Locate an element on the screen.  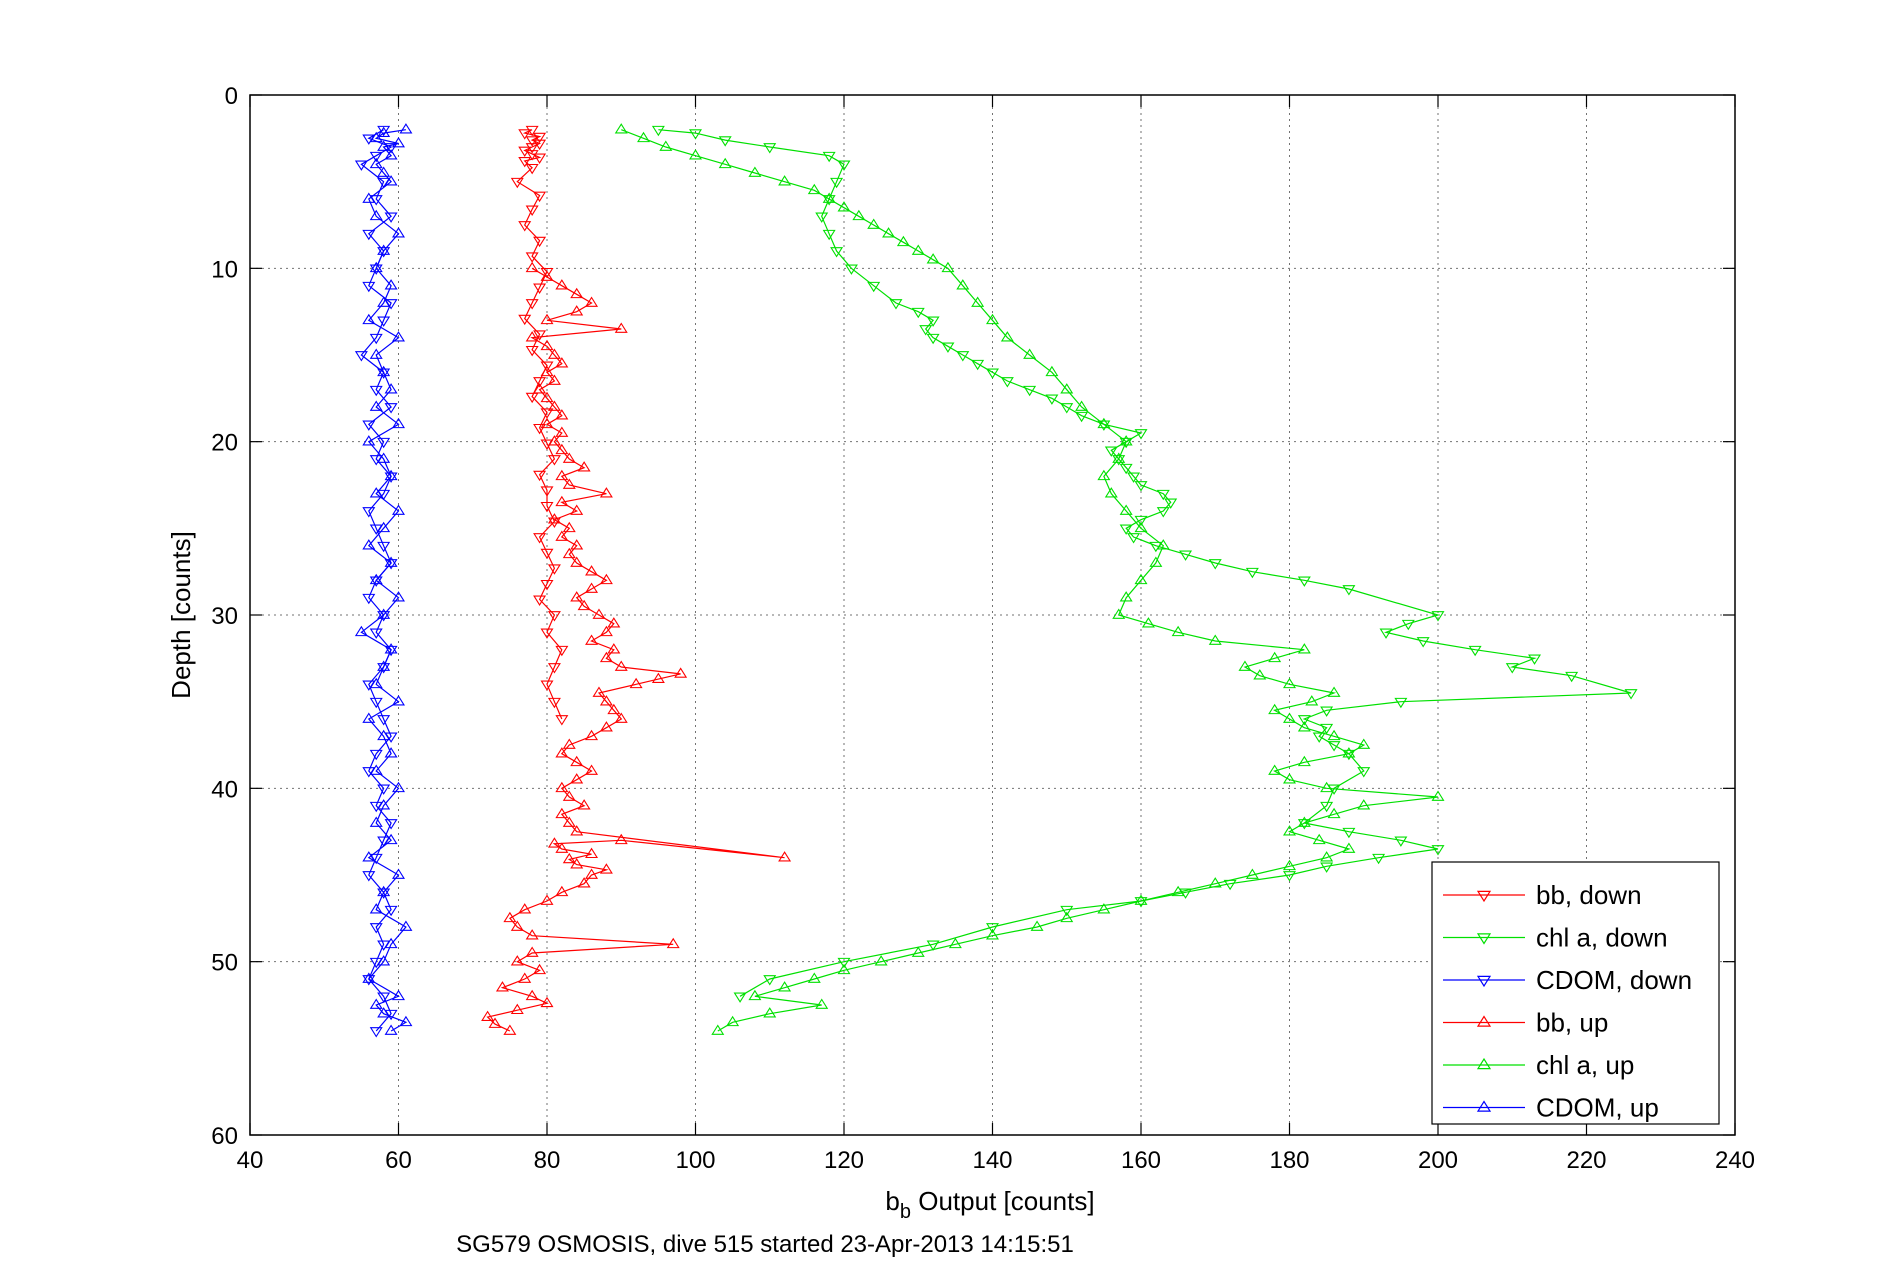
x-tick-label: 60 is located at coordinates (398, 1160).